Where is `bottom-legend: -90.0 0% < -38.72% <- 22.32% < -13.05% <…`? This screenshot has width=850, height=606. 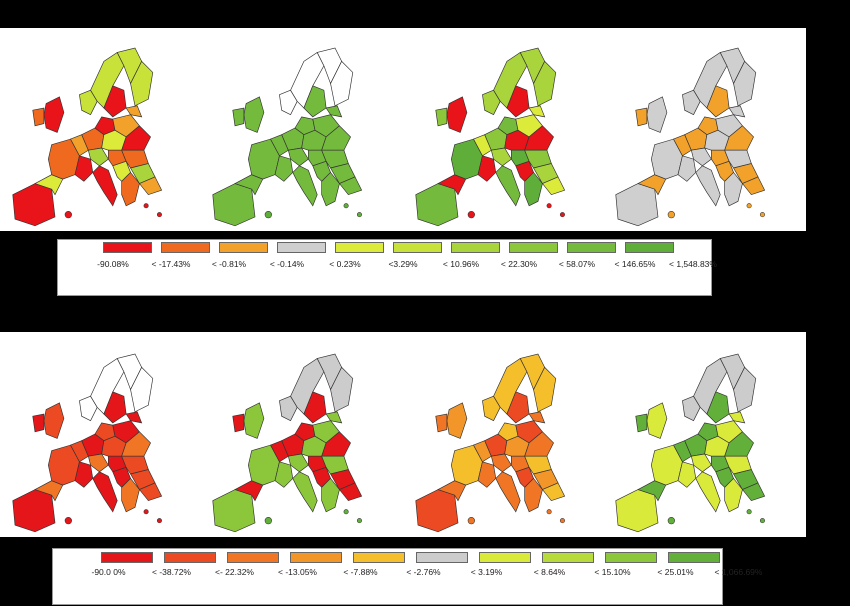 bottom-legend: -90.0 0% < -38.72% <- 22.32% < -13.05% <… is located at coordinates (407, 576).